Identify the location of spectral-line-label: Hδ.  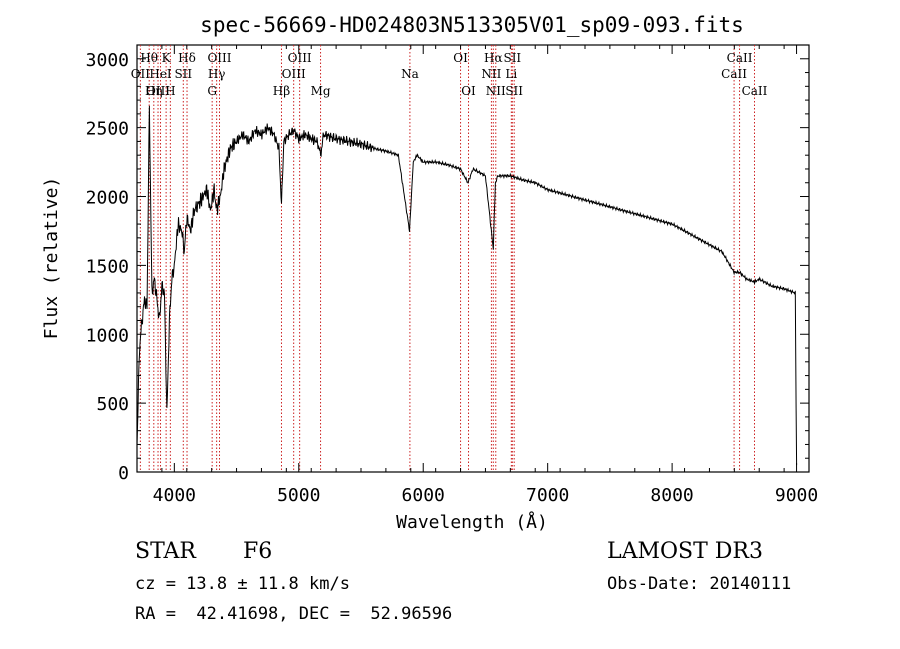
(187, 58).